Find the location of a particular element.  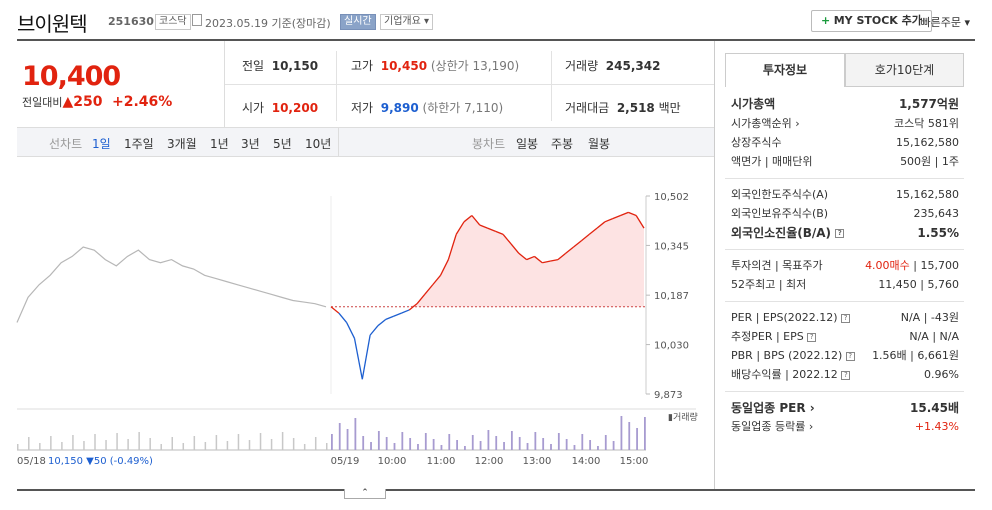

prev-day-line is located at coordinates (171, 284).